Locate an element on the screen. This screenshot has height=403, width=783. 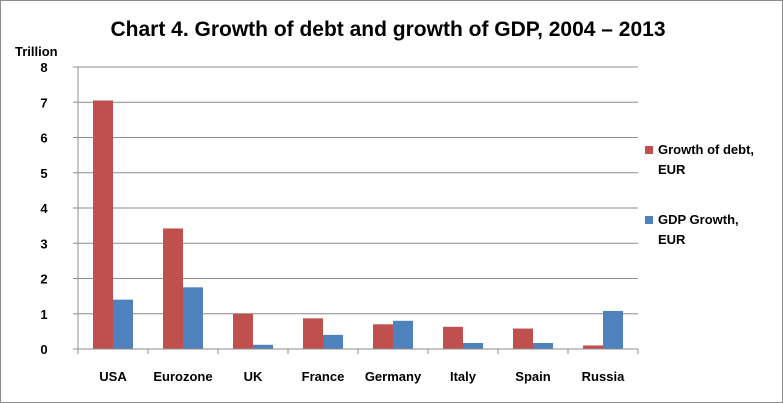
x-tick-label: Russia is located at coordinates (603, 376).